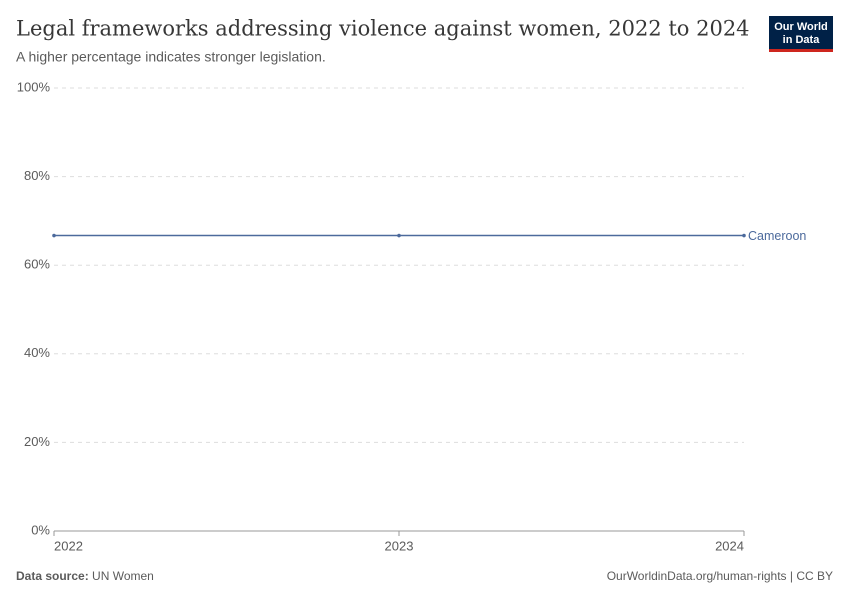 The height and width of the screenshot is (600, 850). Describe the element at coordinates (777, 236) in the screenshot. I see `series-label: Cameroon` at that location.